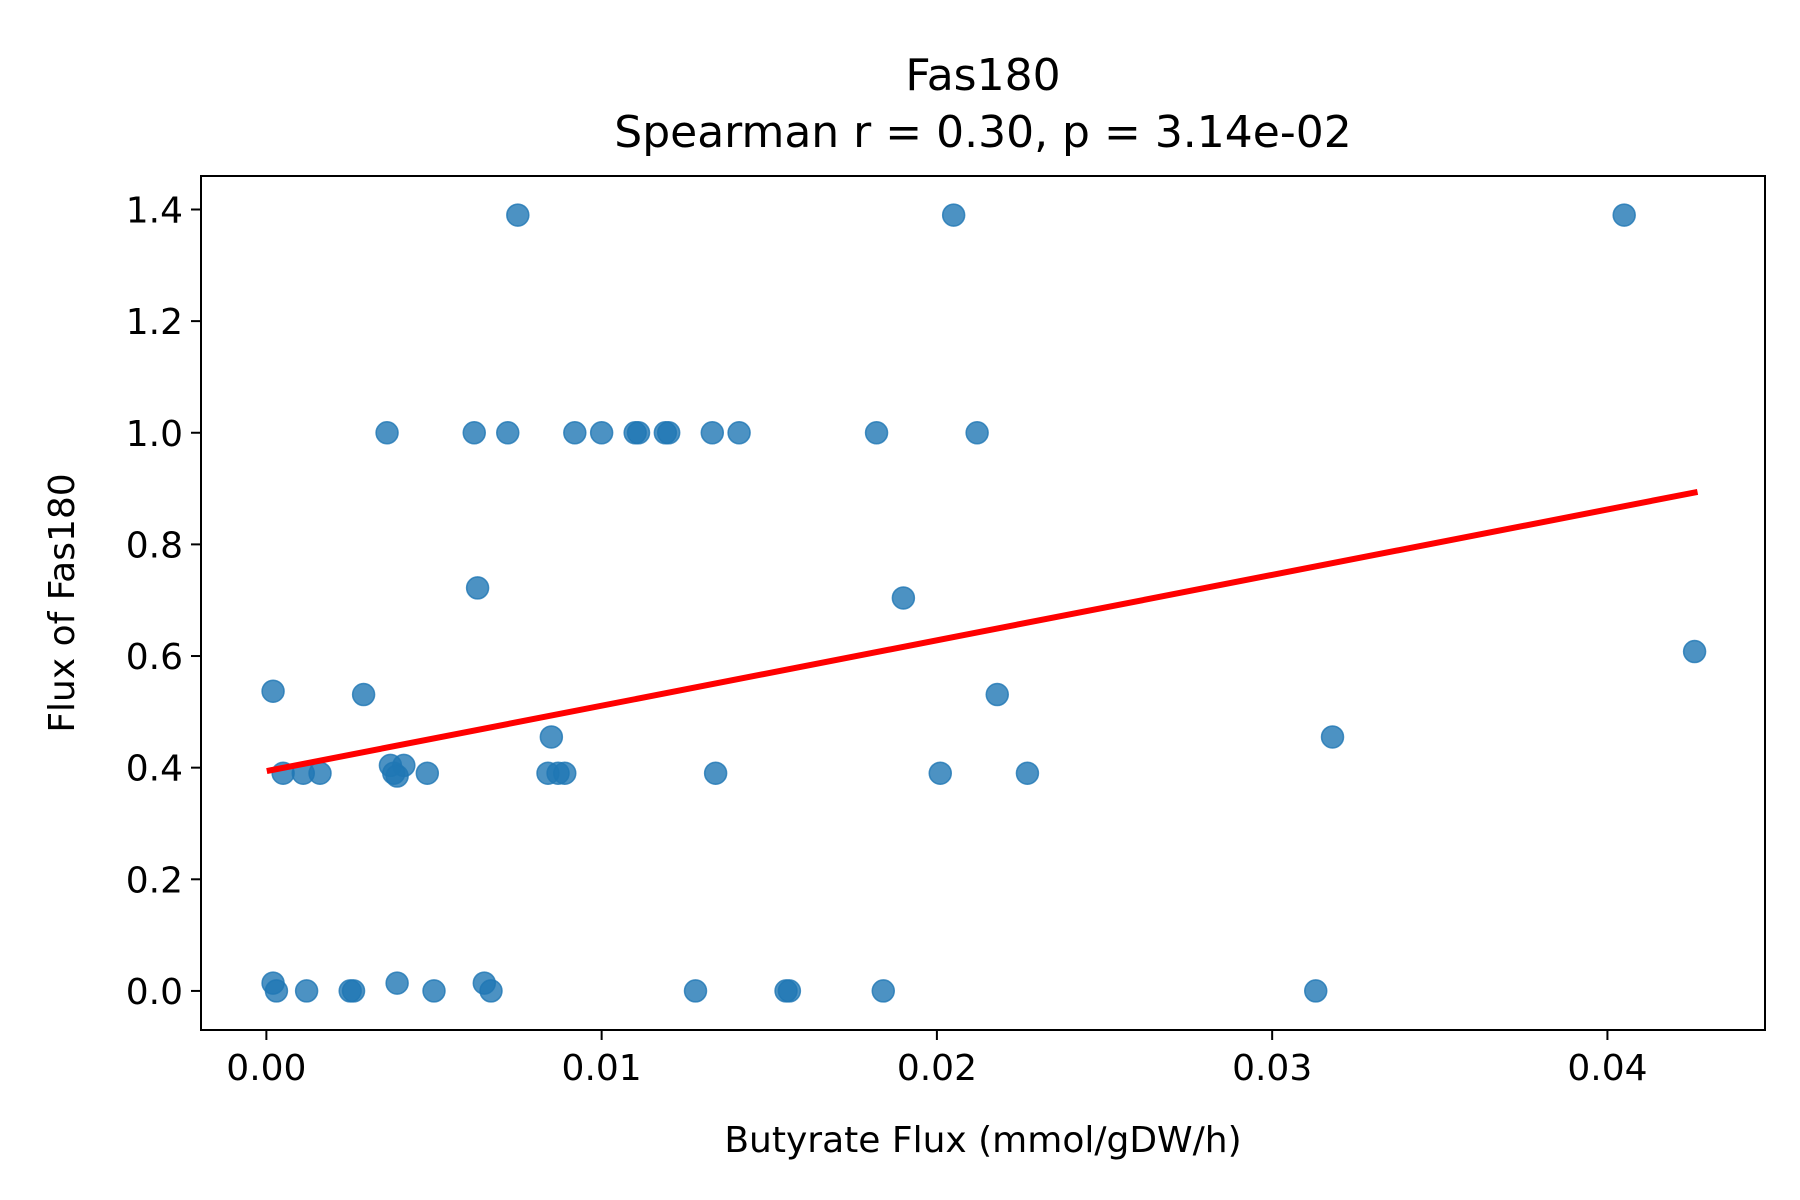 This screenshot has width=1800, height=1200. I want to click on y-tick-label: 0.4, so click(154, 769).